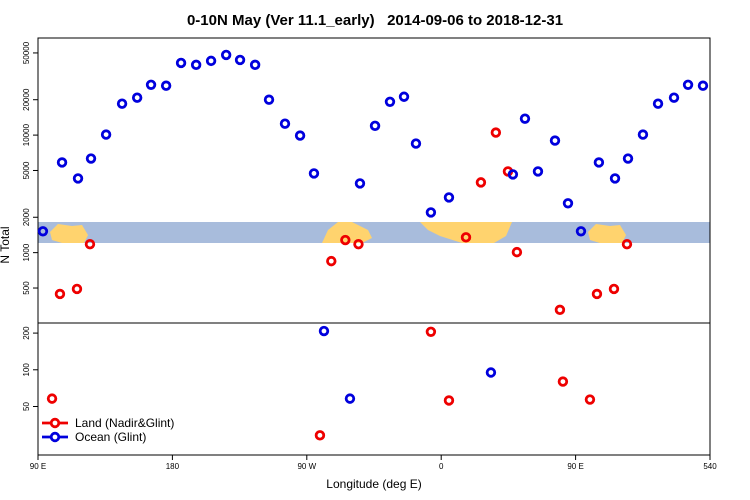  What do you see at coordinates (306, 466) in the screenshot?
I see `x-tick-label: 90 W` at bounding box center [306, 466].